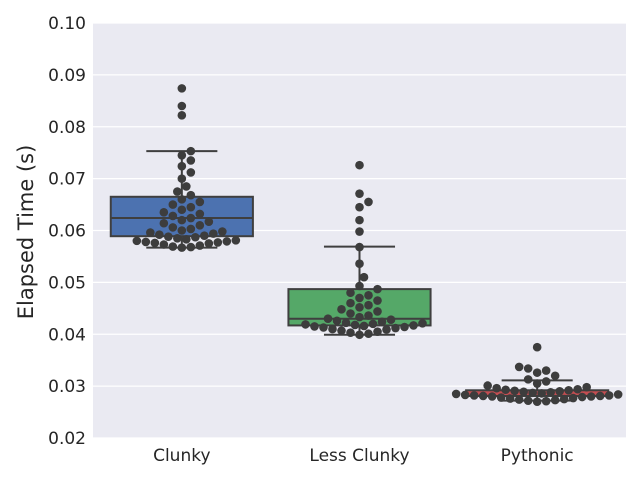 This screenshot has height=480, width=640. I want to click on y-tick-label: 0.07, so click(67, 180).